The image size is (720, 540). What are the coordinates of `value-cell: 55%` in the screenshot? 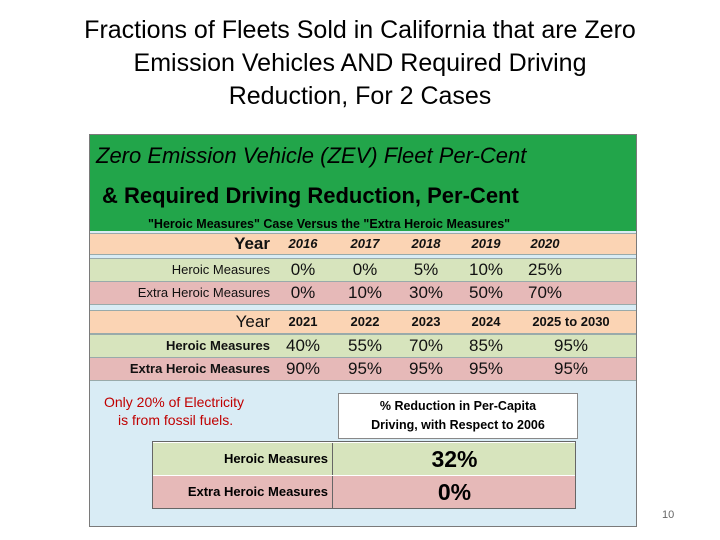 It's located at (365, 345).